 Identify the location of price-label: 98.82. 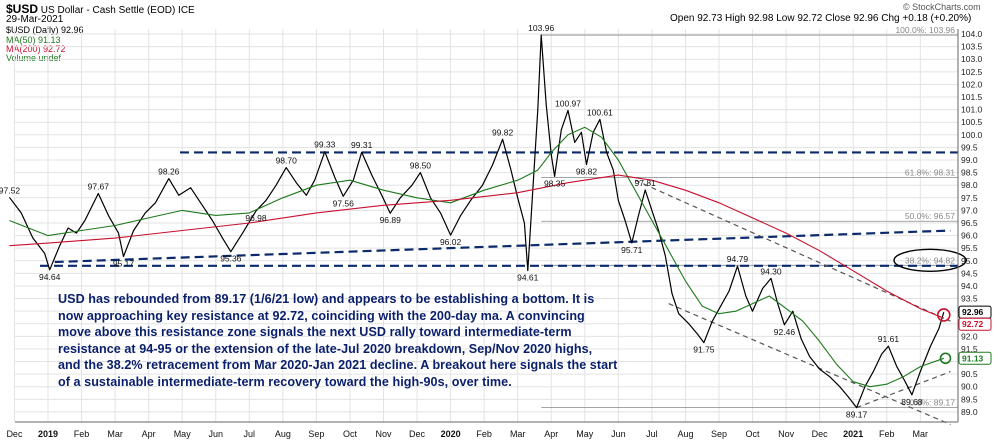
(587, 172).